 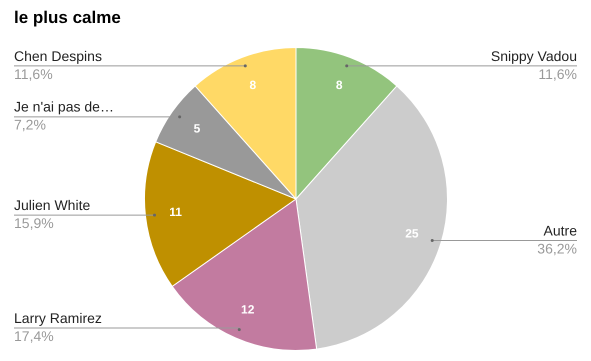 I want to click on text: 15,9%, so click(x=34, y=223).